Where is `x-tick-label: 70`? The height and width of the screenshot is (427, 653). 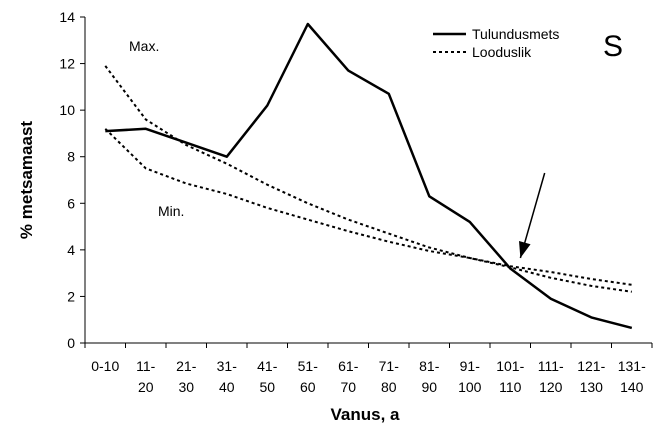
x-tick-label: 70 is located at coordinates (348, 387).